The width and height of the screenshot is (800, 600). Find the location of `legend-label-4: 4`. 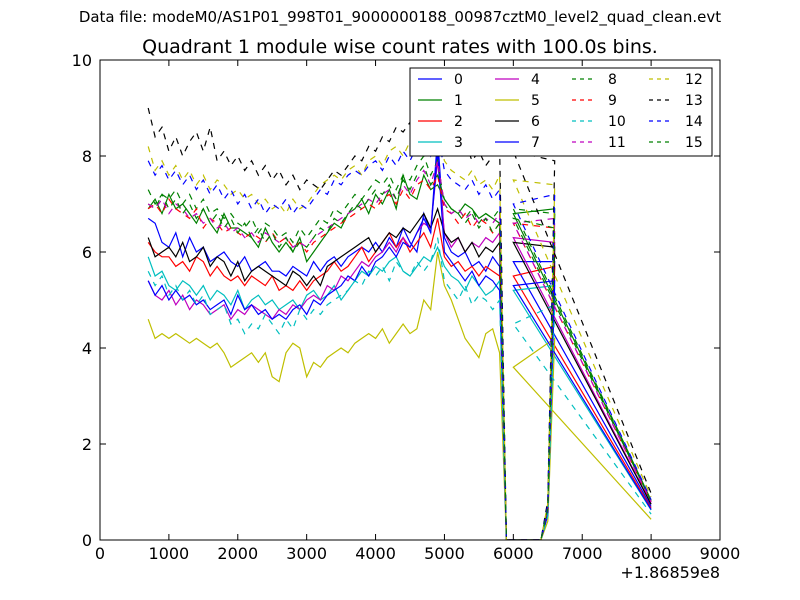

legend-label-4: 4 is located at coordinates (535, 80).